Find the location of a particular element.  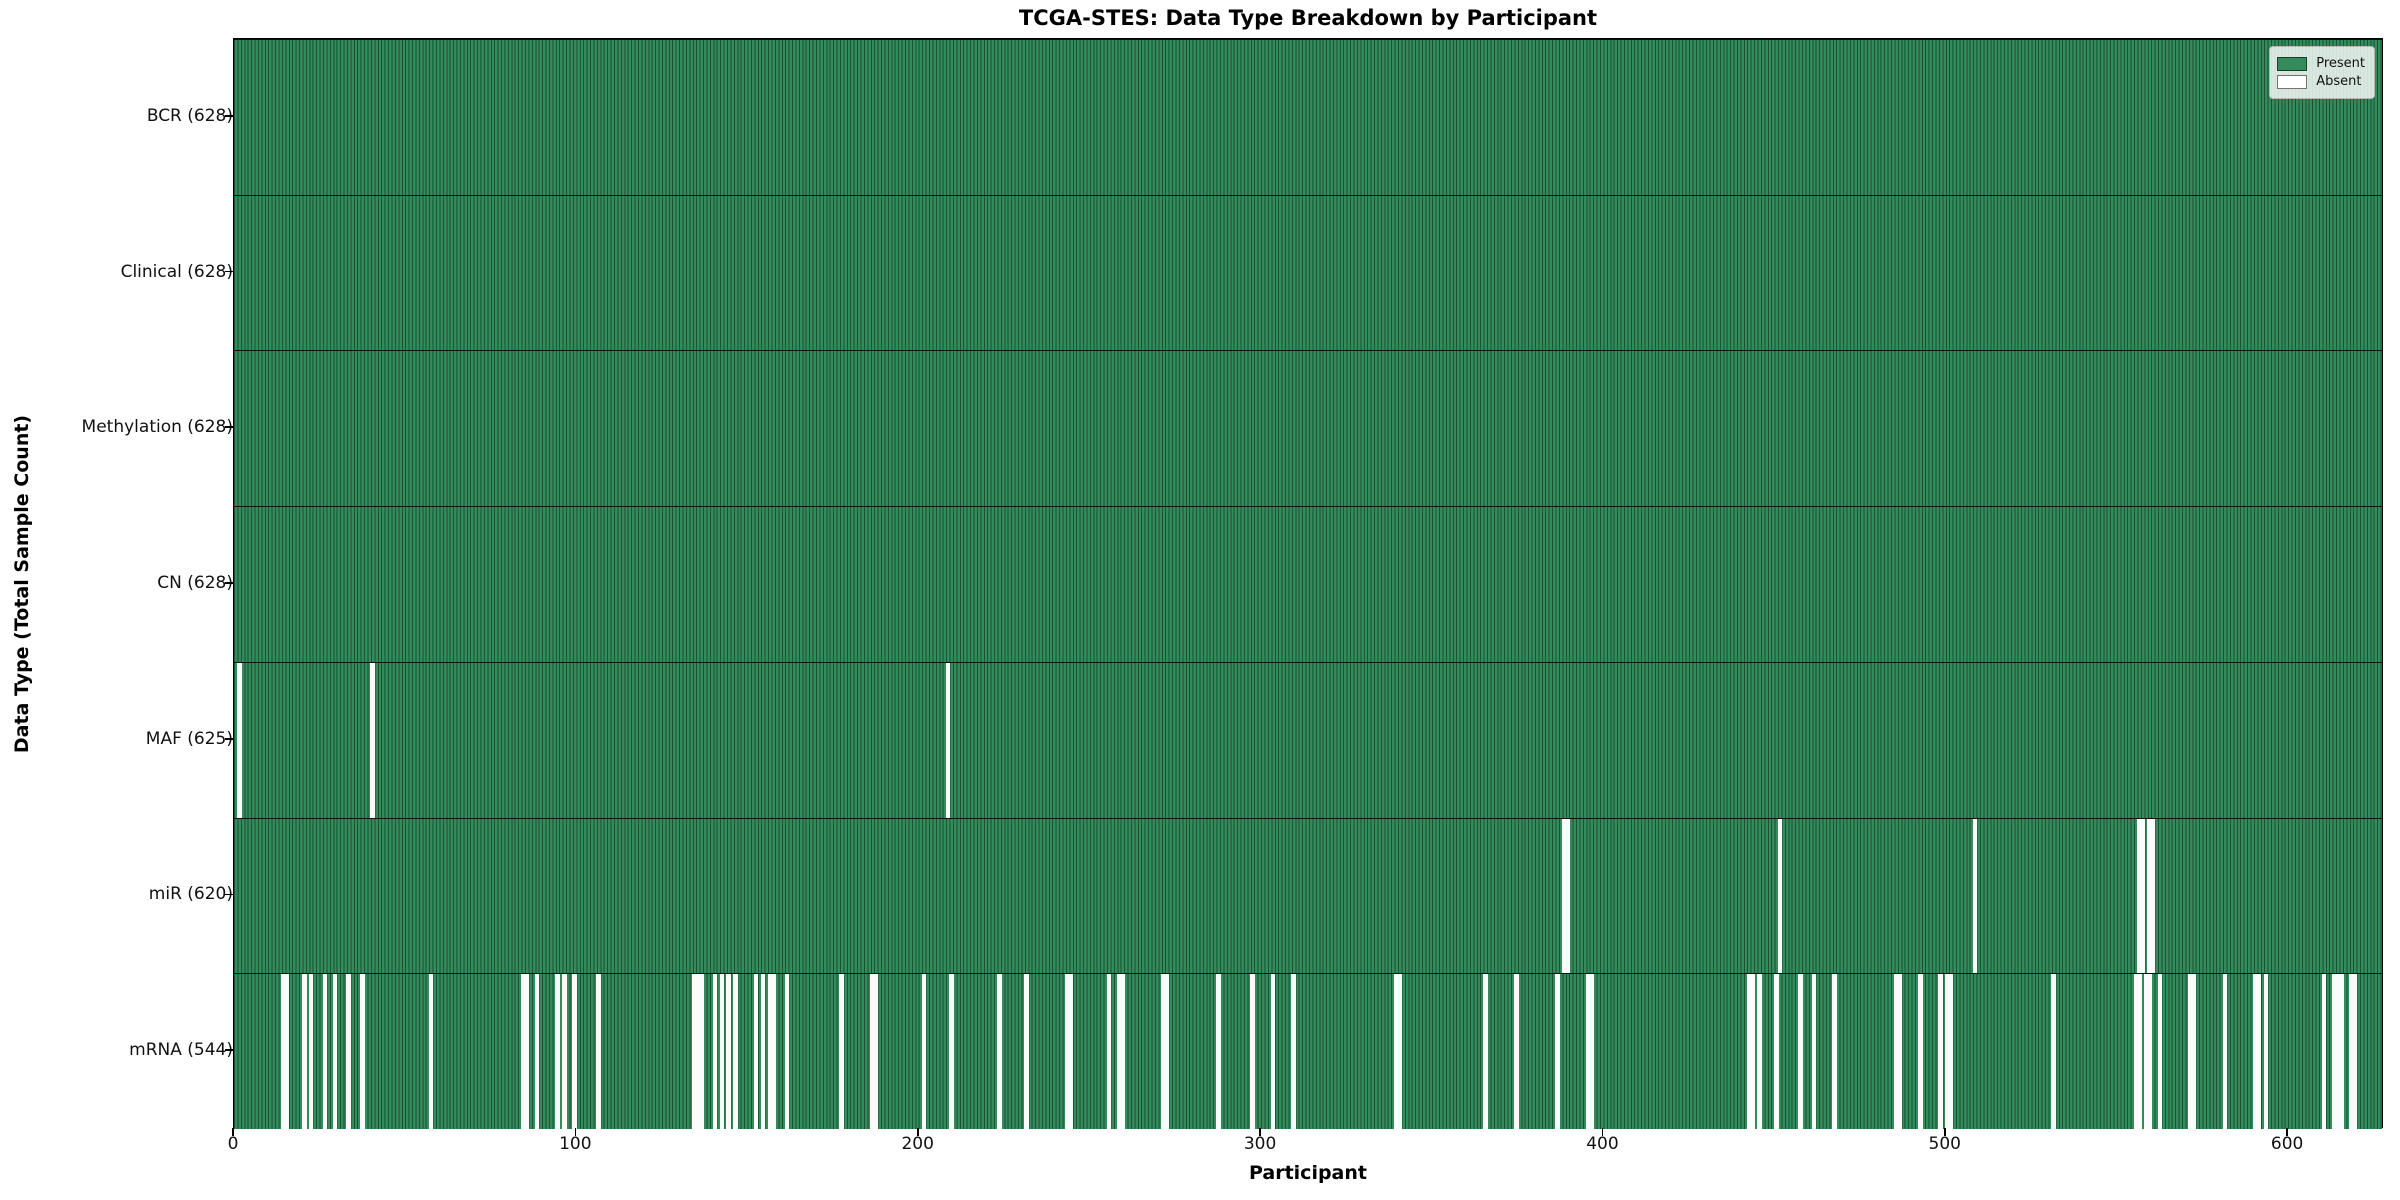

legend: Present Absent is located at coordinates (2322, 72).